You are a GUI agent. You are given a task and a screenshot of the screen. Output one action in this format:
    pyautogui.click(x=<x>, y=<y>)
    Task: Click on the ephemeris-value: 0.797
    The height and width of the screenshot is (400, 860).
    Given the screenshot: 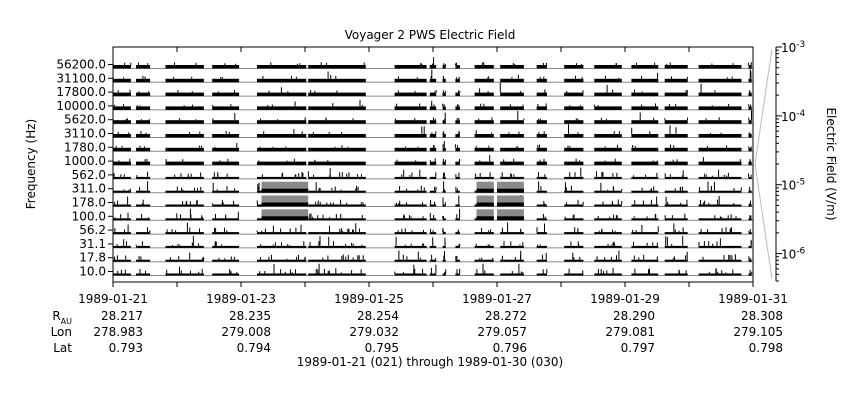 What is the action you would take?
    pyautogui.click(x=638, y=348)
    